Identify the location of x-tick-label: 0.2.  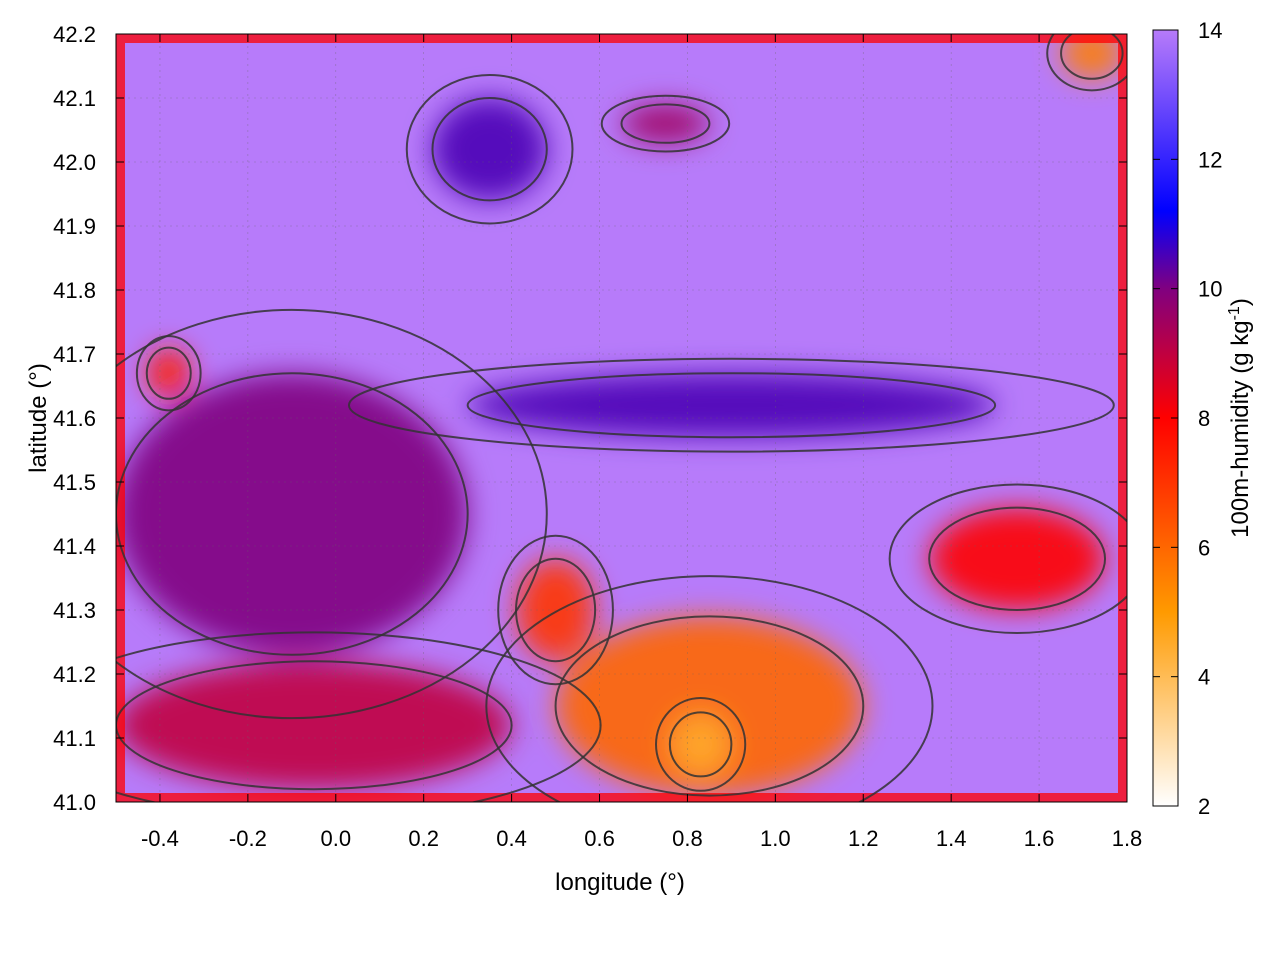
(423, 838).